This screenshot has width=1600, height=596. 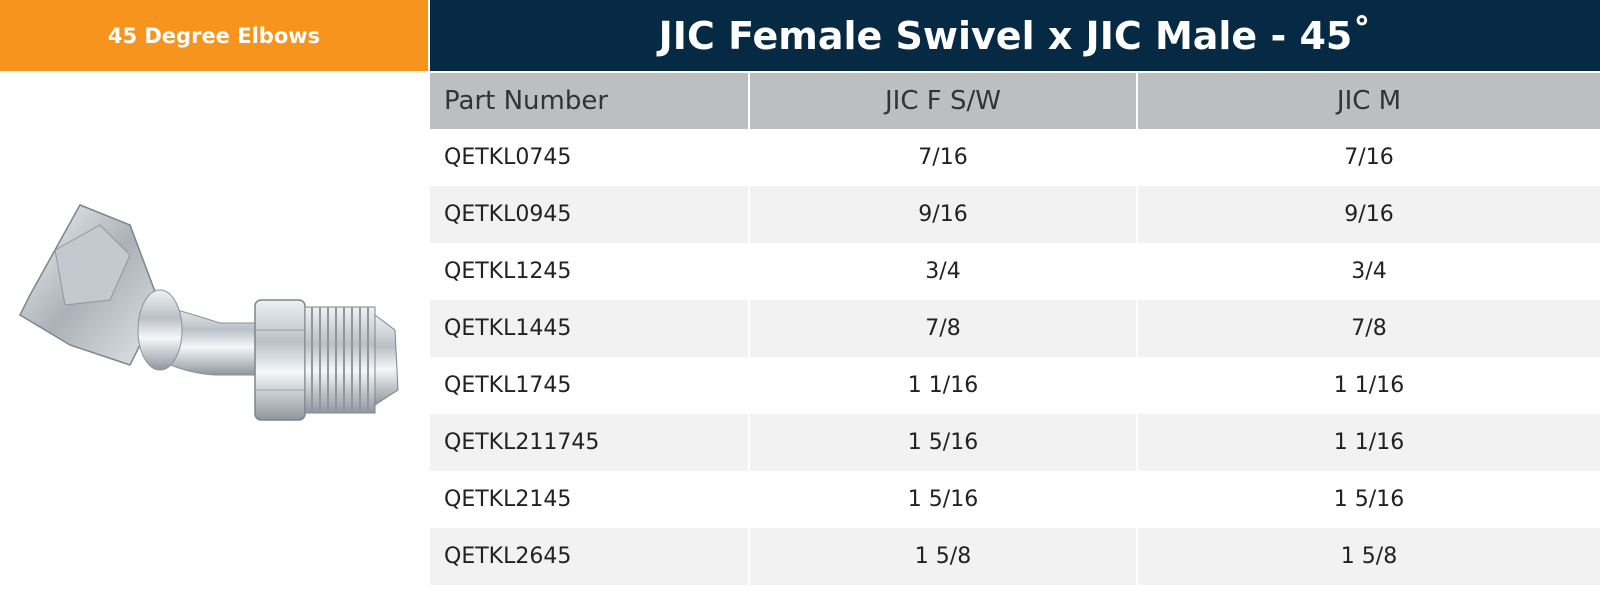 What do you see at coordinates (1369, 271) in the screenshot?
I see `cell-jic-m: 3/4` at bounding box center [1369, 271].